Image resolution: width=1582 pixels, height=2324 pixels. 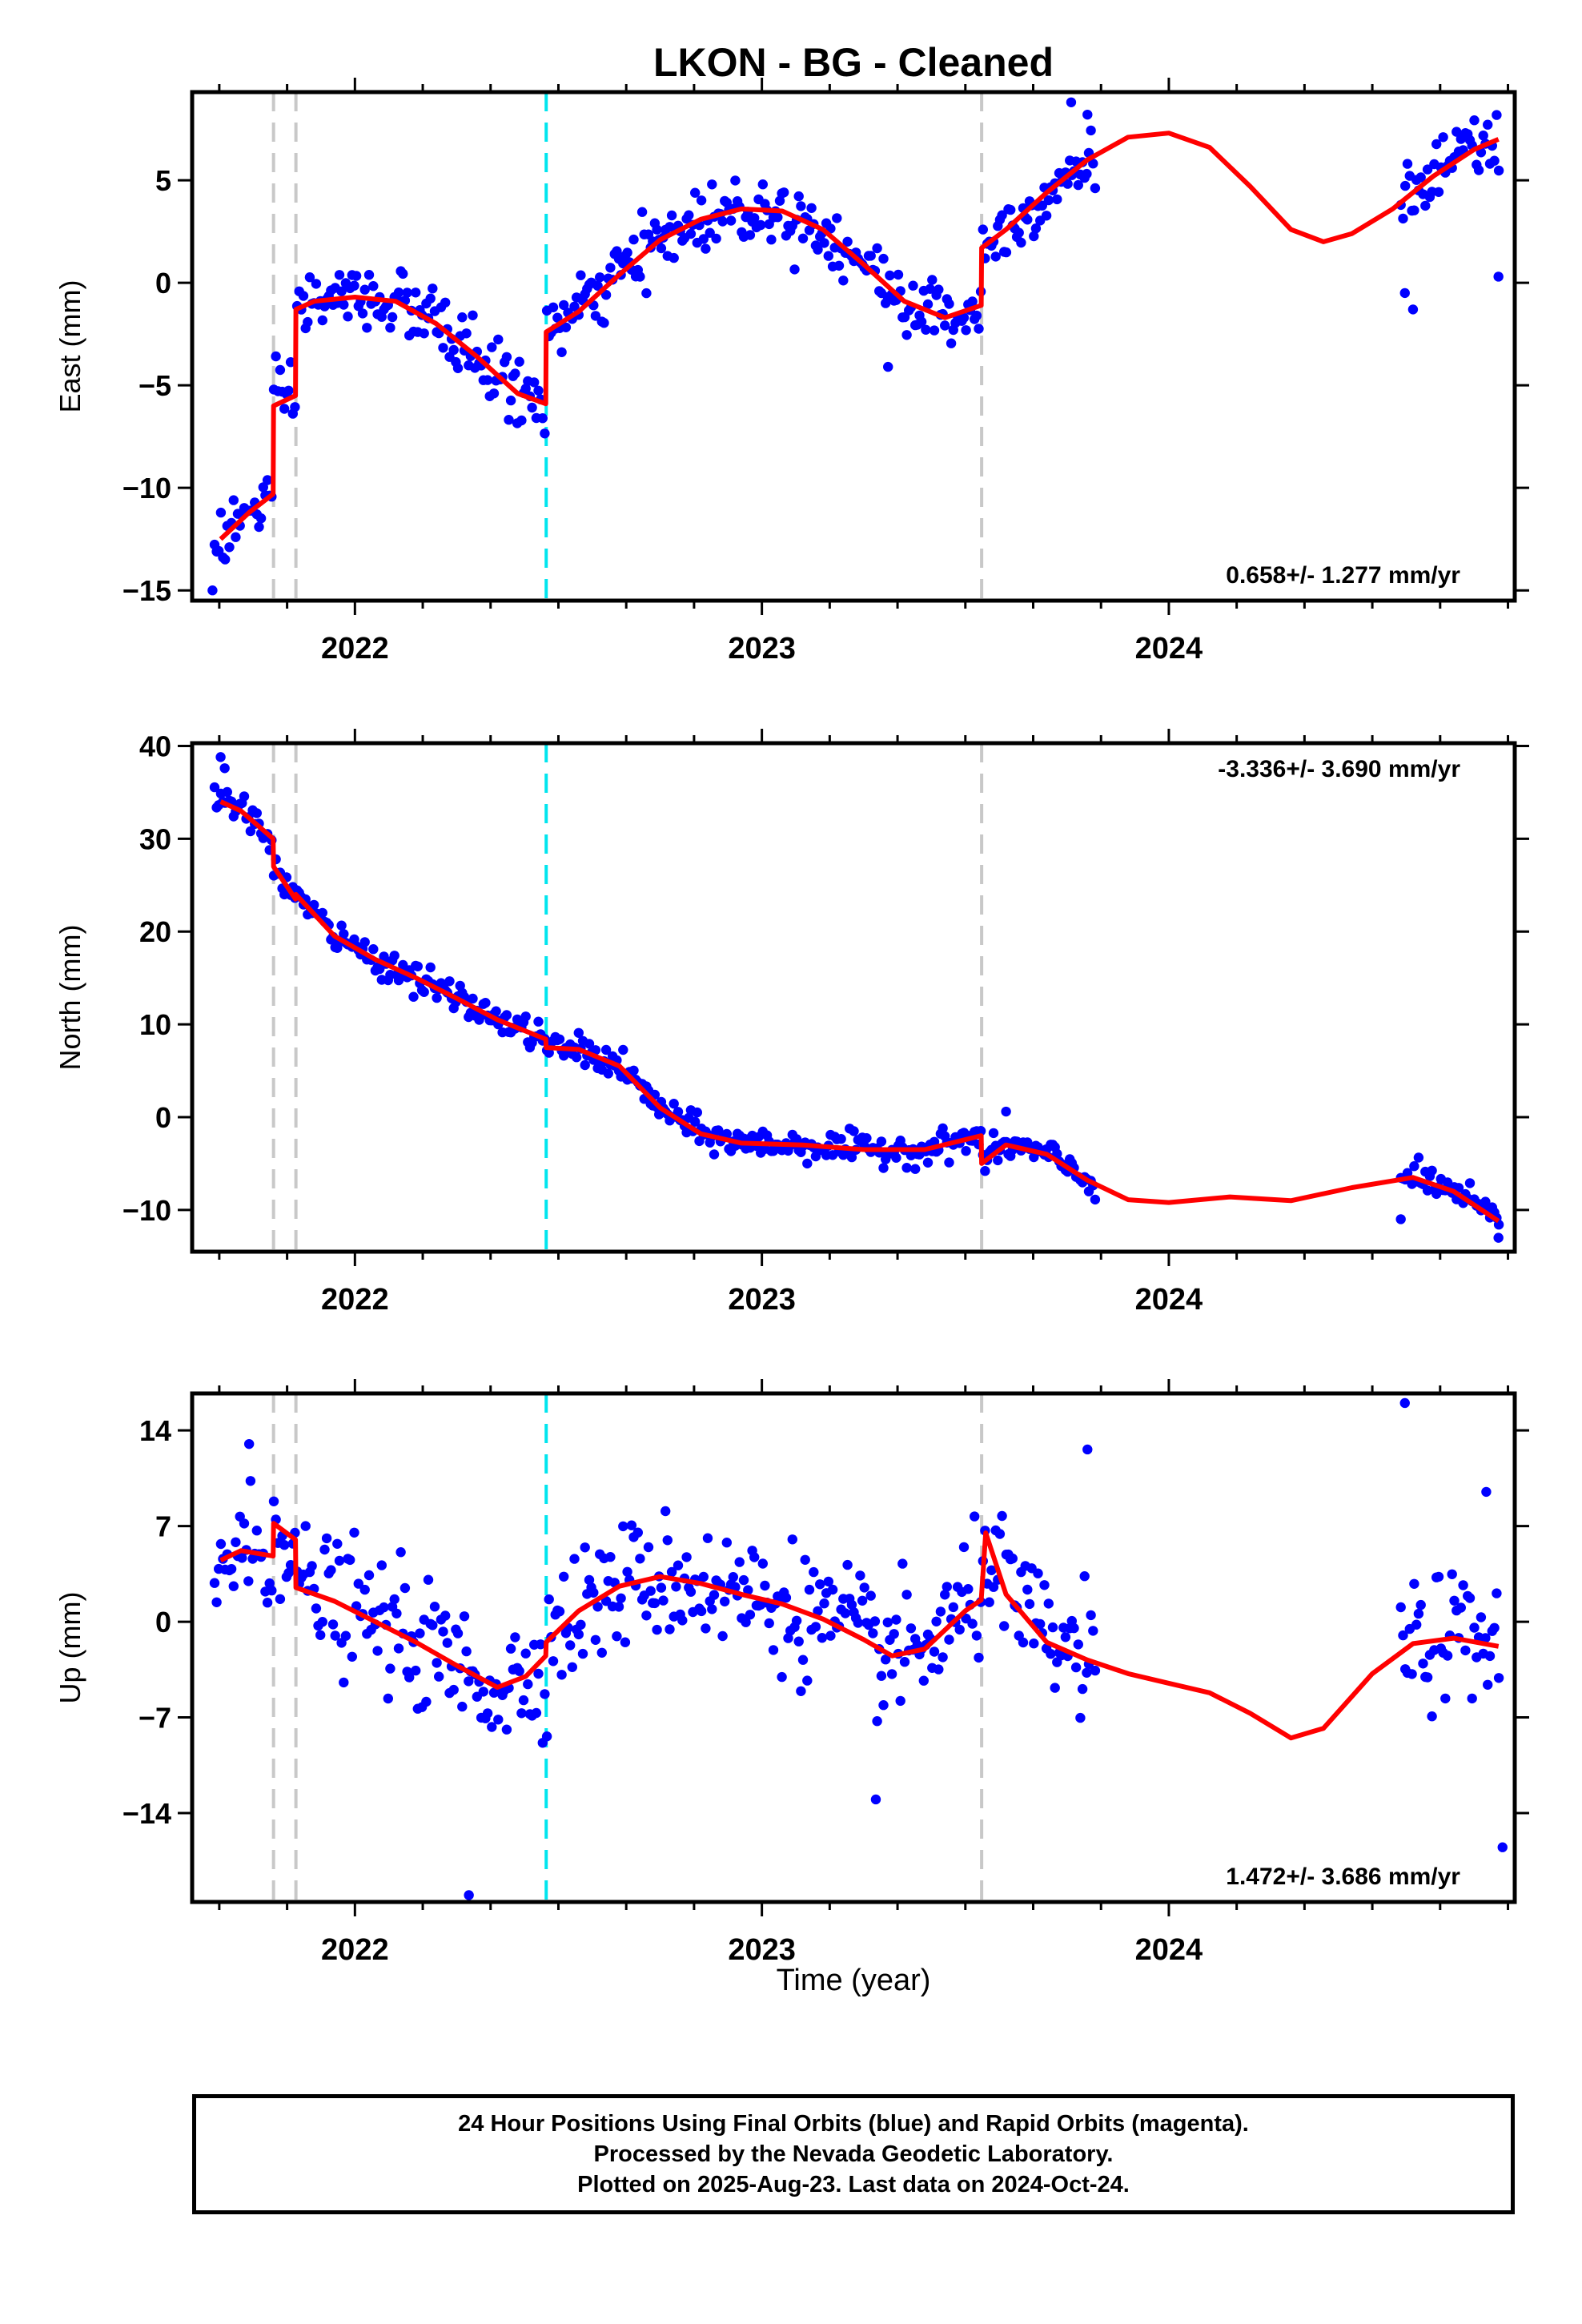 What do you see at coordinates (1339, 769) in the screenshot?
I see `velocity-annotation: -3.336+/- 3.690 mm/yr` at bounding box center [1339, 769].